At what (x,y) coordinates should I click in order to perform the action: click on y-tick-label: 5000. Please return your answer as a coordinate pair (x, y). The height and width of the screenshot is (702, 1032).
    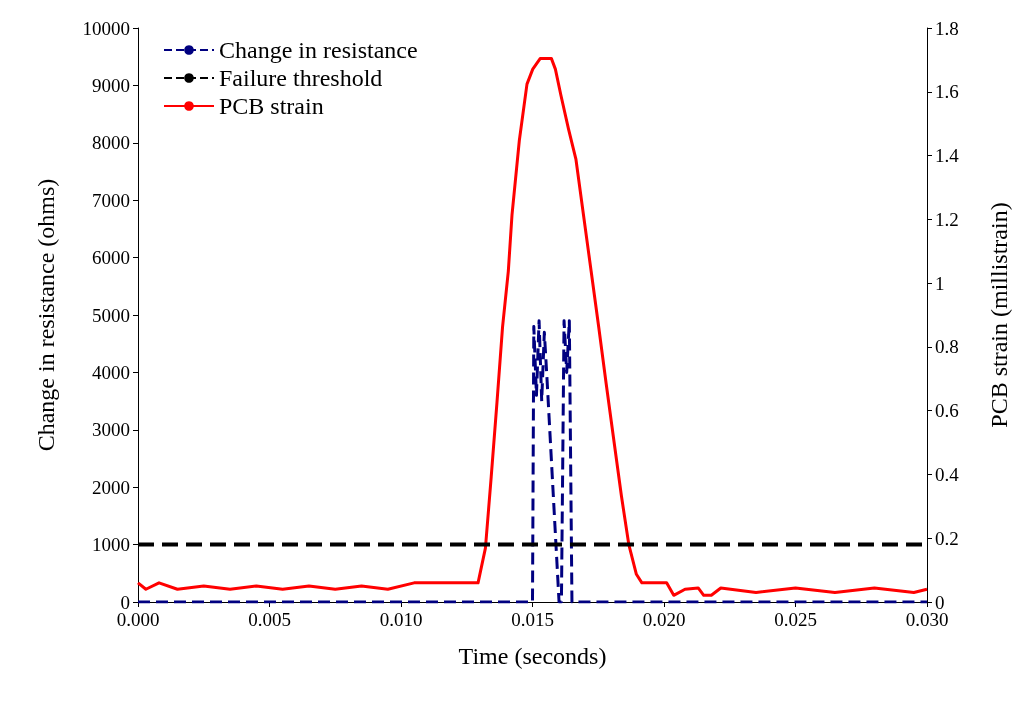
    Looking at the image, I should click on (111, 315).